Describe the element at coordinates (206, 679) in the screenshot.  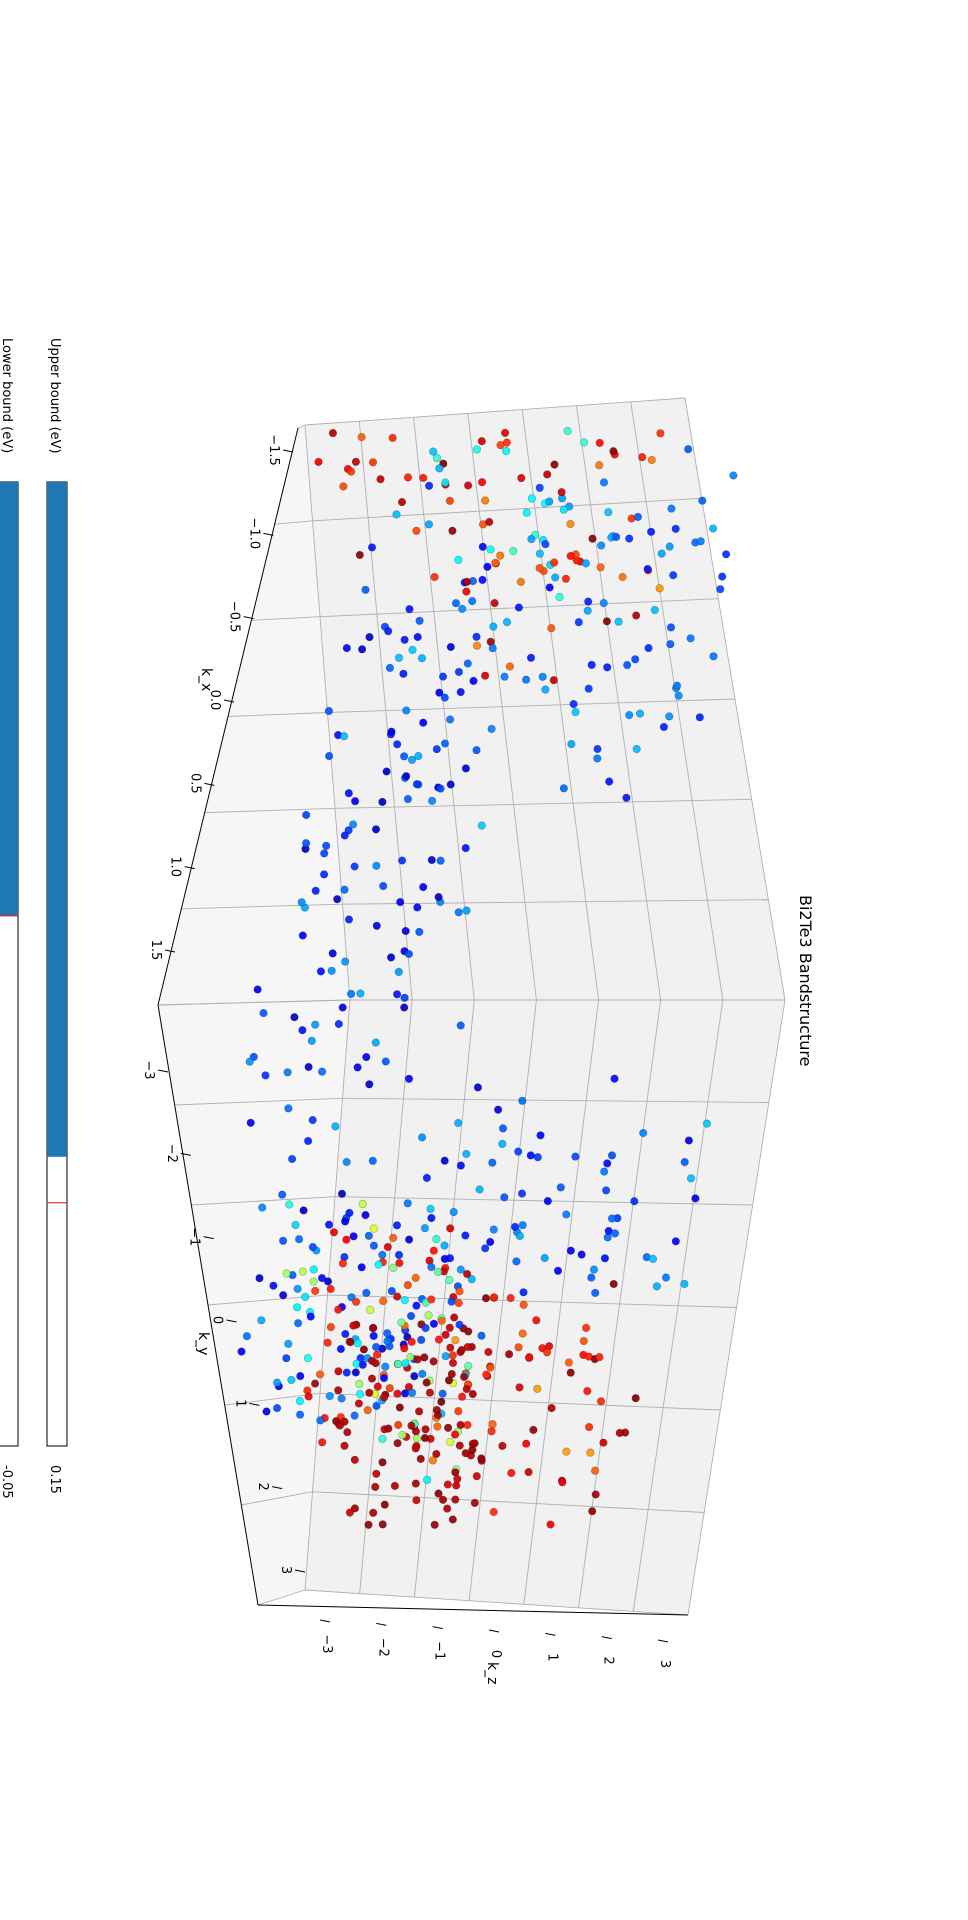
I see `axis-label-kx: k_x` at that location.